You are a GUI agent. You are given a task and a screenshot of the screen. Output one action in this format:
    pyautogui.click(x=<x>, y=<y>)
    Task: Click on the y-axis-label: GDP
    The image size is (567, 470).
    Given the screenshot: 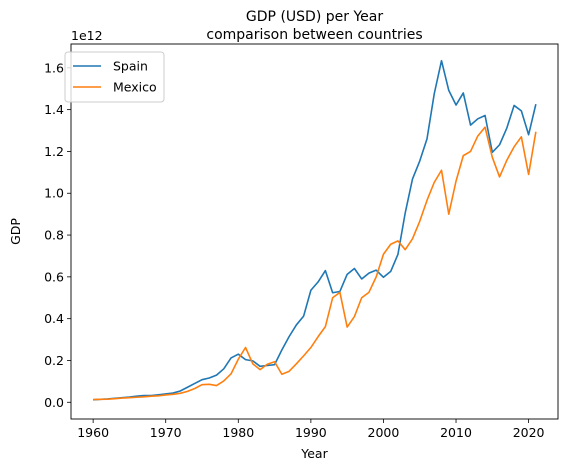 What is the action you would take?
    pyautogui.click(x=15, y=231)
    